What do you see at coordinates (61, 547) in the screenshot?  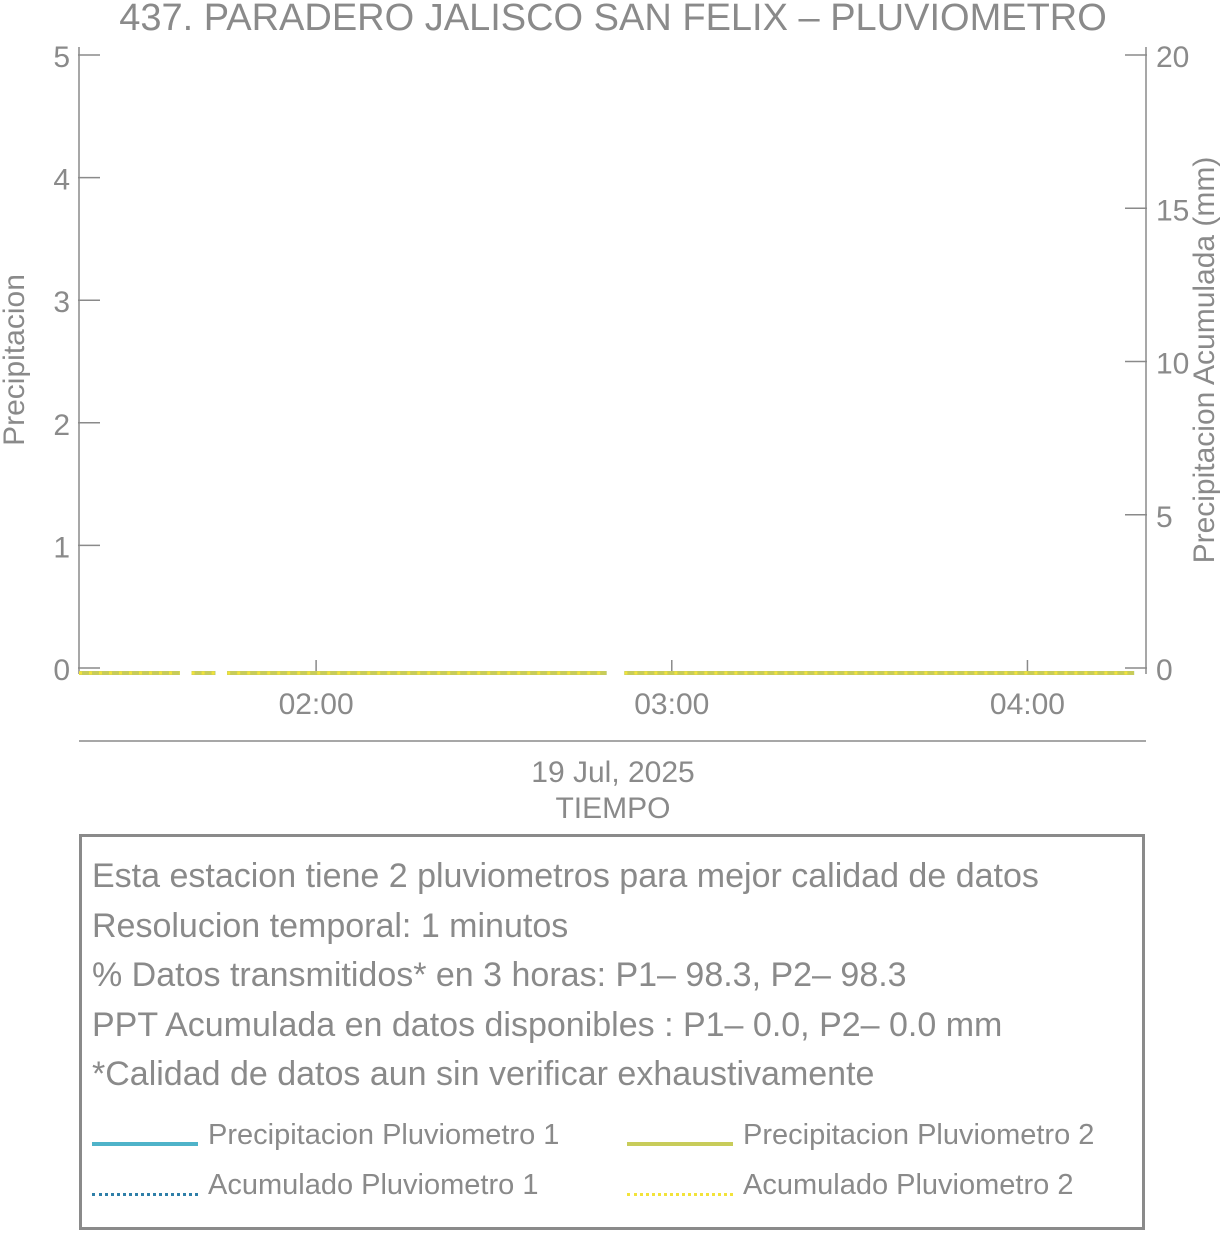 I see `y-left-tick-label: 1` at bounding box center [61, 547].